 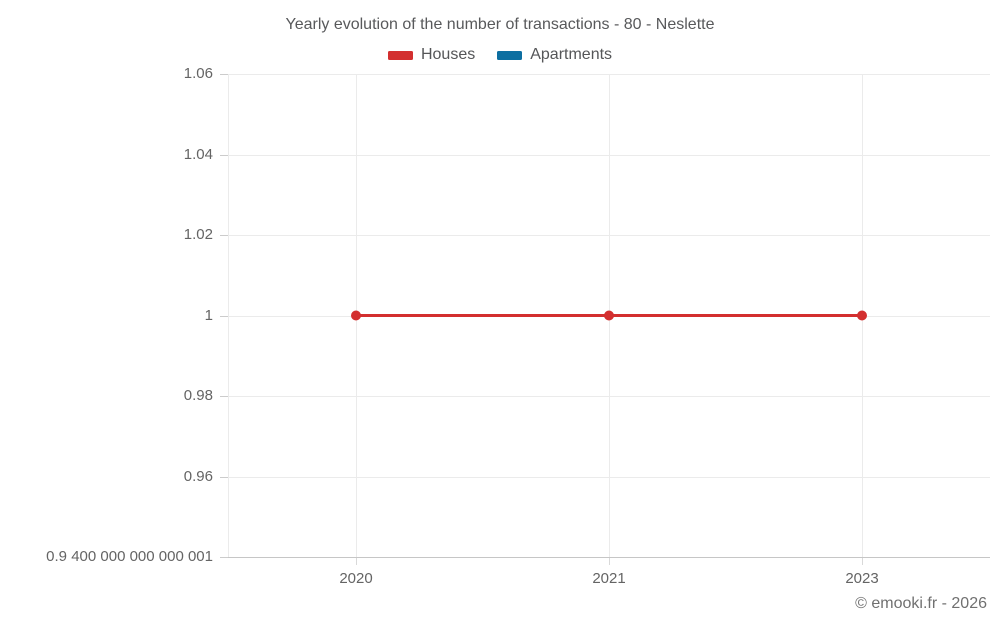 I want to click on x-tick-label: 2020, so click(x=356, y=578).